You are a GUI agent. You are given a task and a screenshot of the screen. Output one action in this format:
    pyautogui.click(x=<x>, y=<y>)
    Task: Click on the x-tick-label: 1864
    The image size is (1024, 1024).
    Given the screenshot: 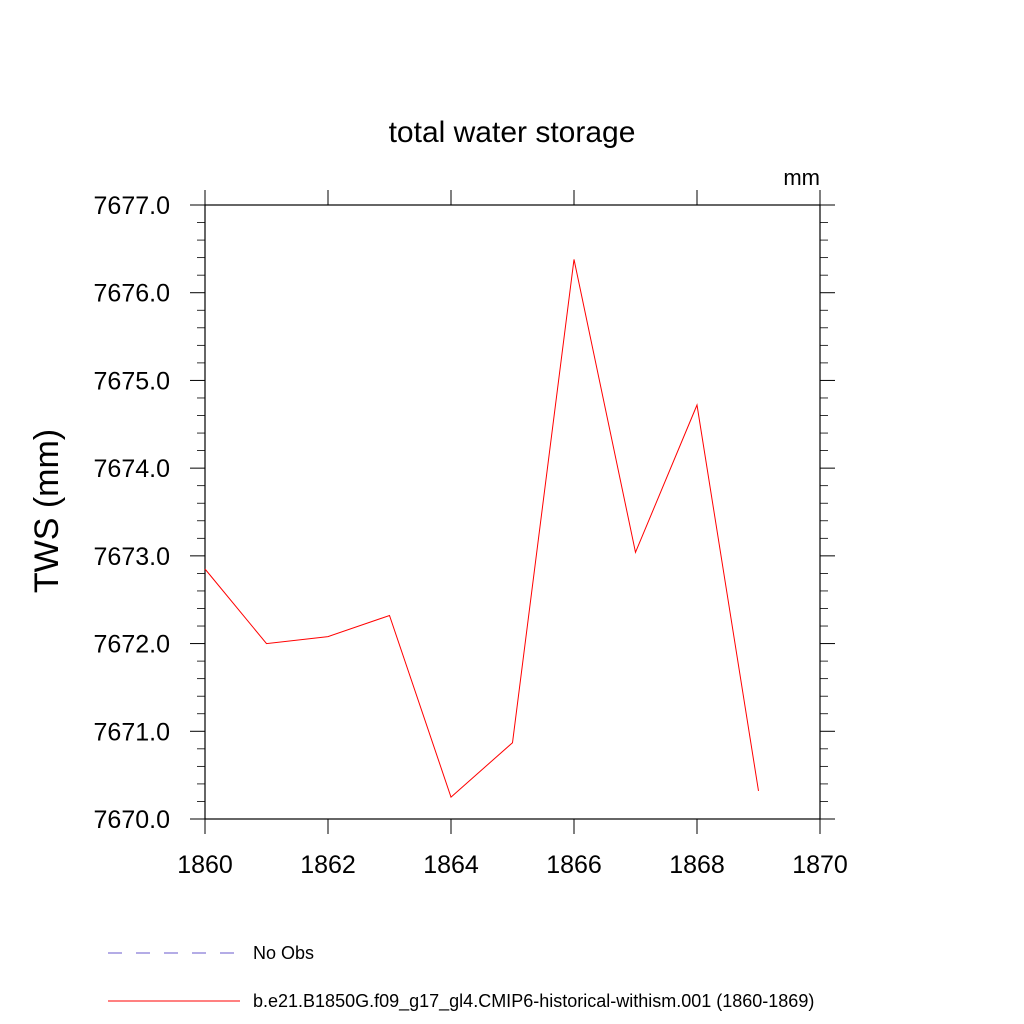 What is the action you would take?
    pyautogui.click(x=451, y=865)
    